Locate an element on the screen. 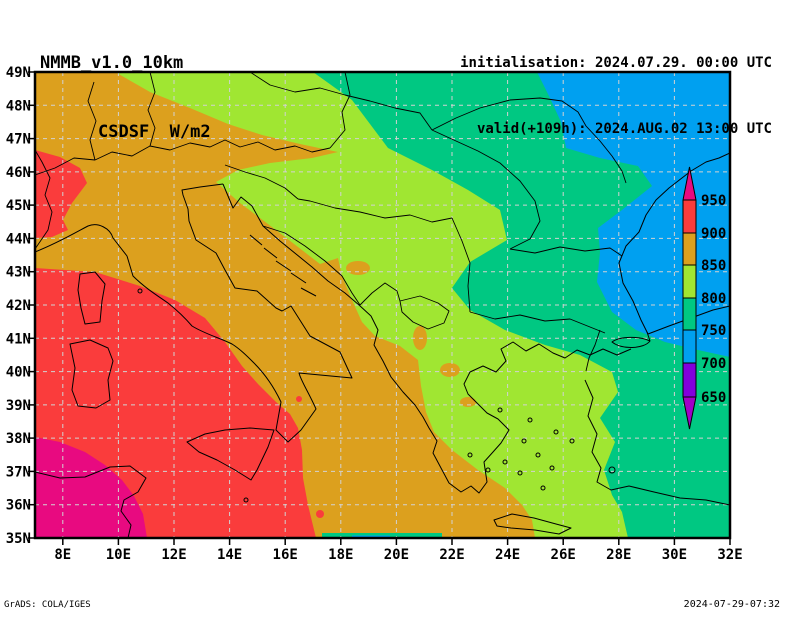 The height and width of the screenshot is (618, 800). coast-turkey-west is located at coordinates (657, 442).